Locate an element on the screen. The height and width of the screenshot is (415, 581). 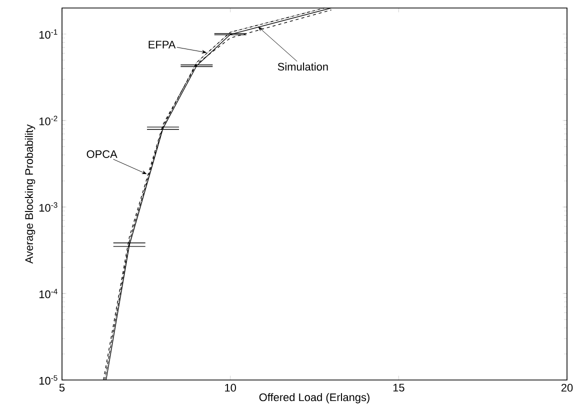
y-axis-title: Average Blocking Probability is located at coordinates (30, 194).